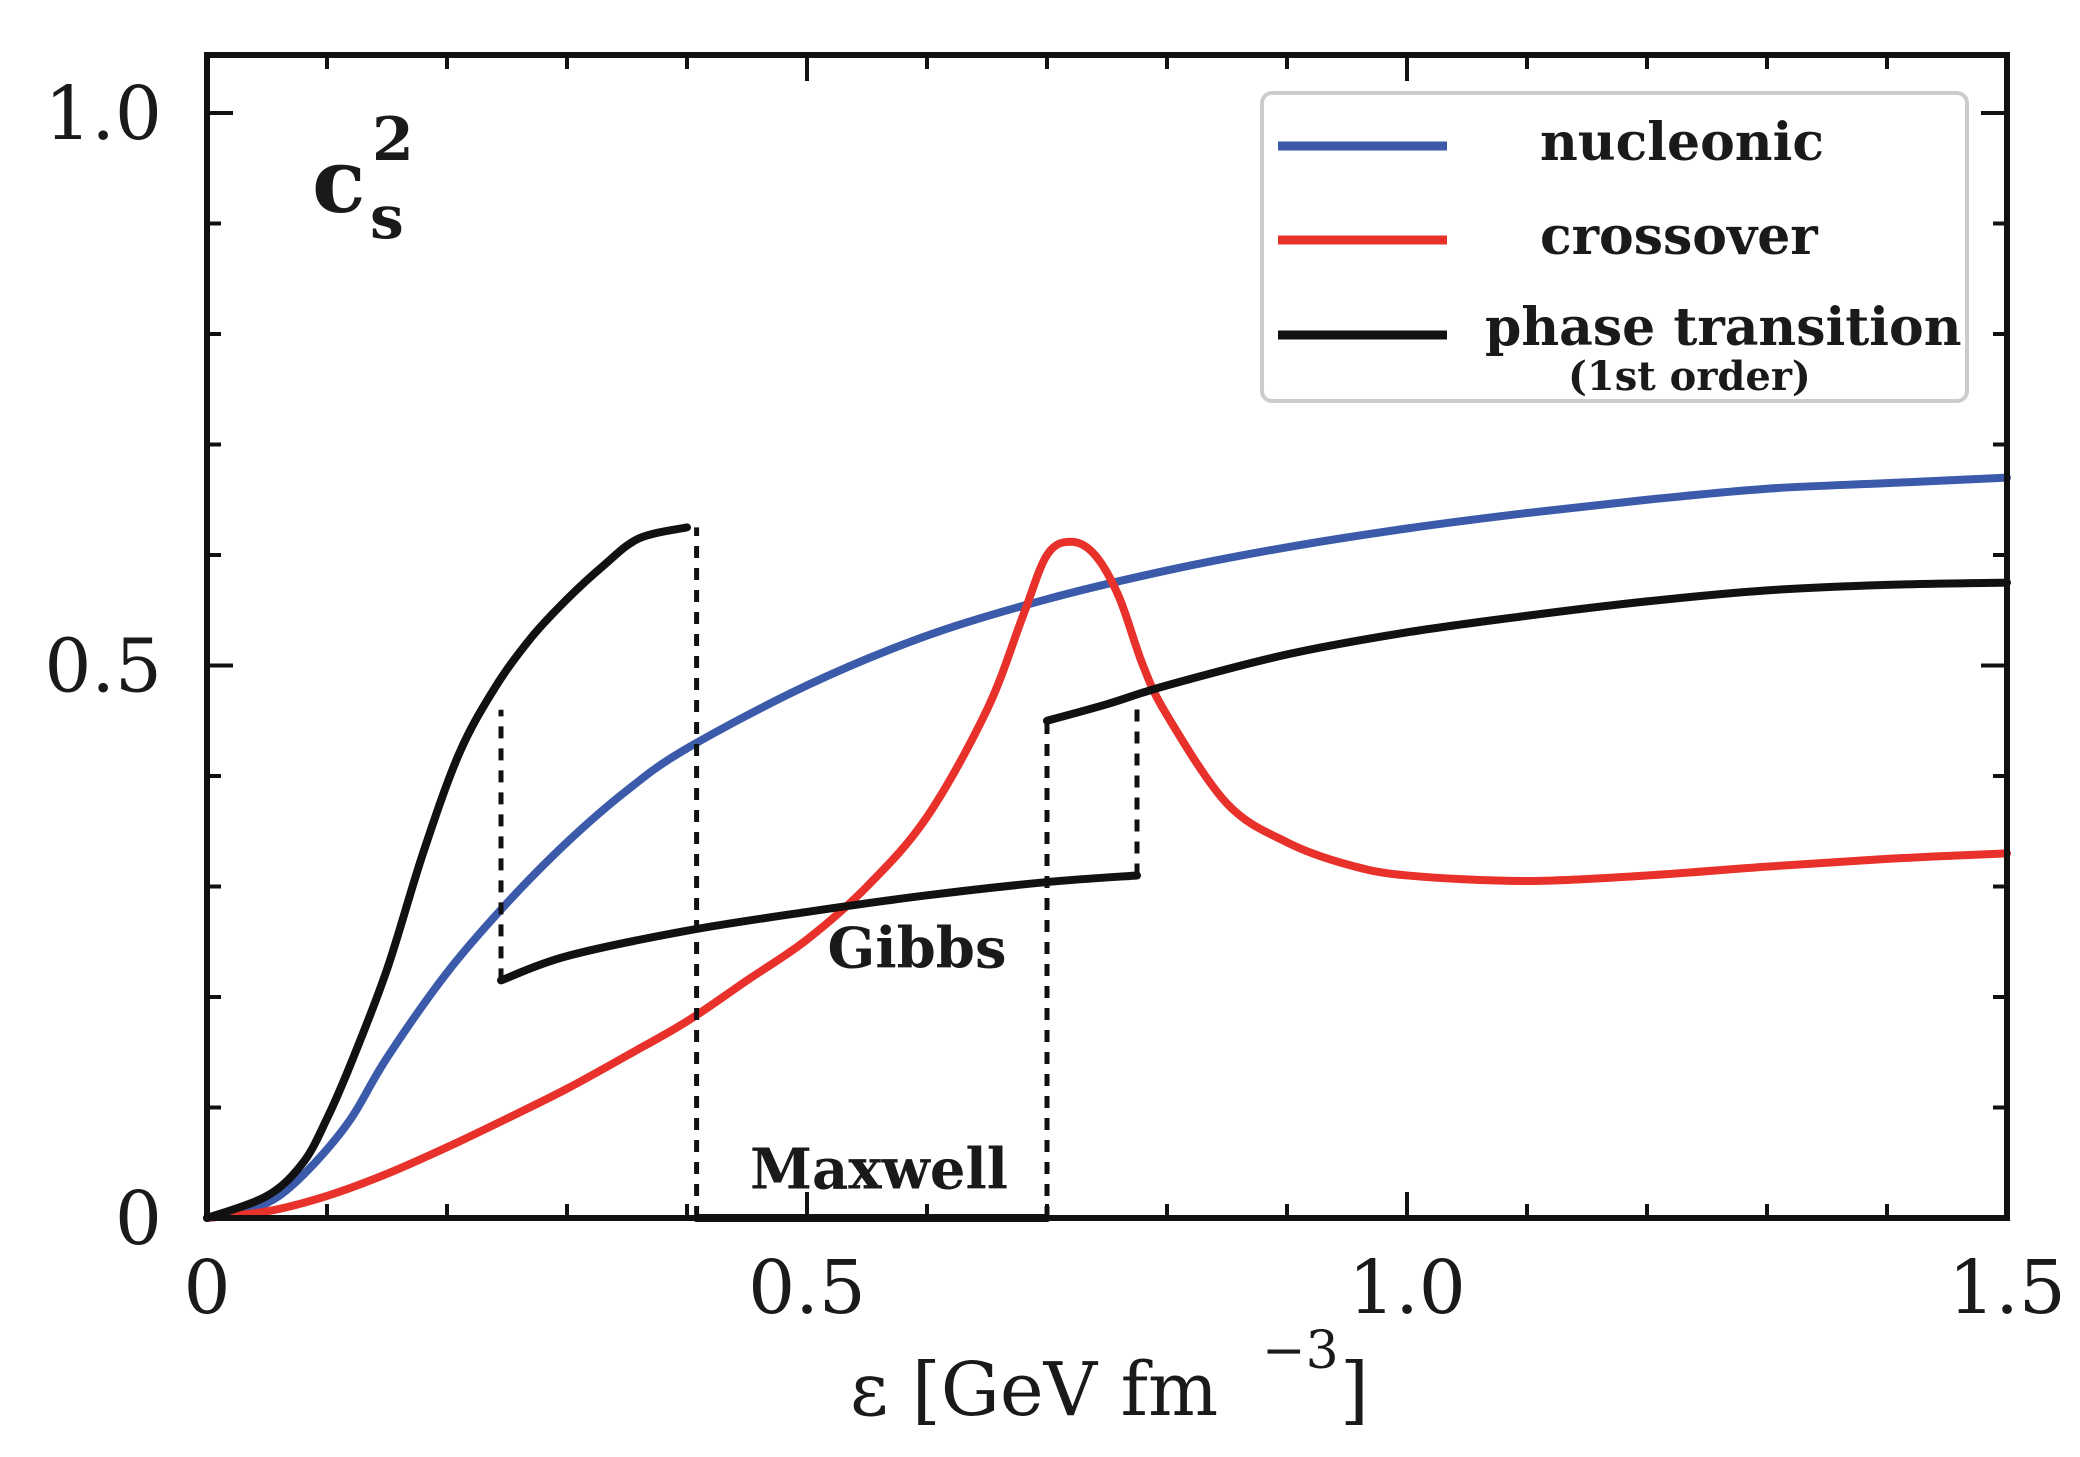 This screenshot has width=2080, height=1457. What do you see at coordinates (206, 1288) in the screenshot?
I see `x-tick-label: 0` at bounding box center [206, 1288].